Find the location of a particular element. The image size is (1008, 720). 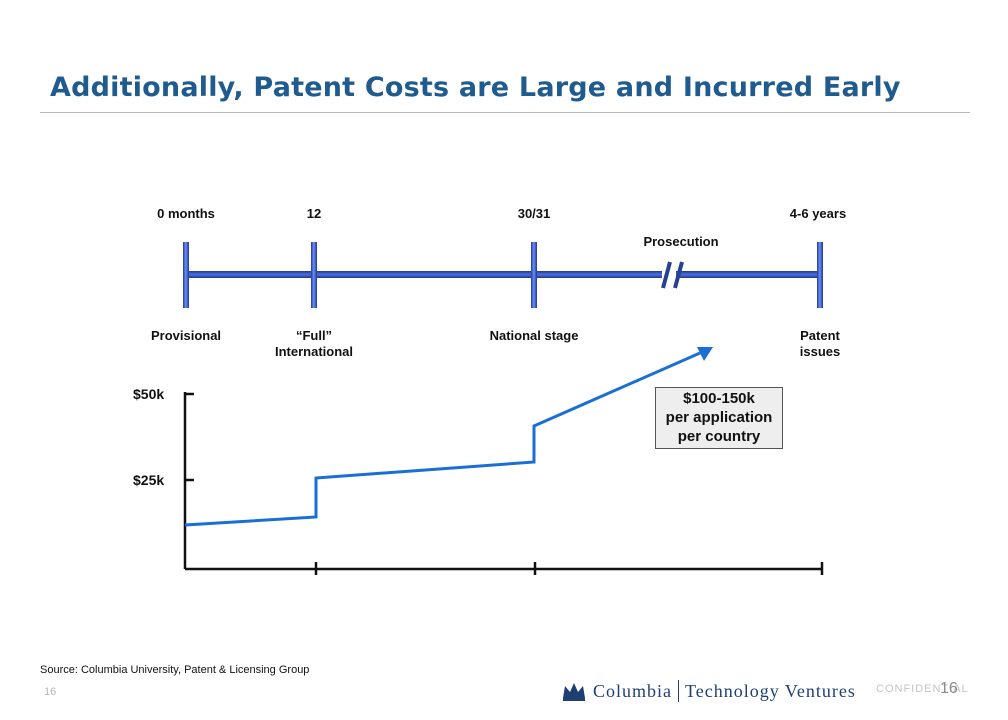

milestone-bottom-label-1-line1: “Full” is located at coordinates (314, 335).